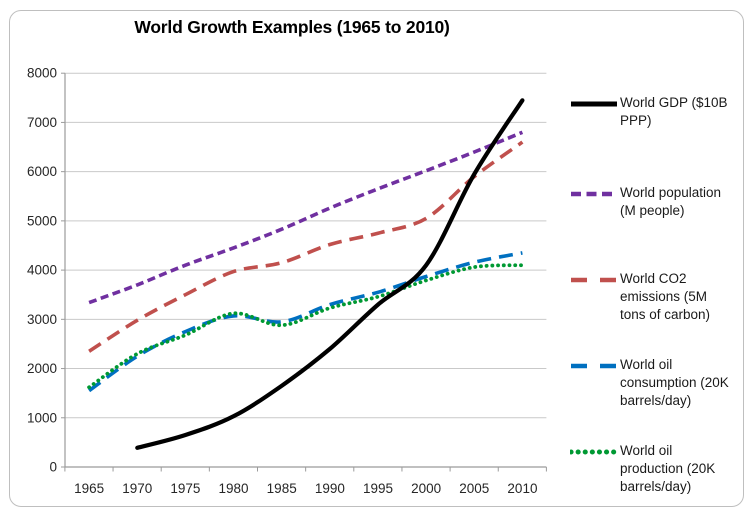 The height and width of the screenshot is (519, 754). Describe the element at coordinates (42, 319) in the screenshot. I see `y-tick-label: 3000` at that location.